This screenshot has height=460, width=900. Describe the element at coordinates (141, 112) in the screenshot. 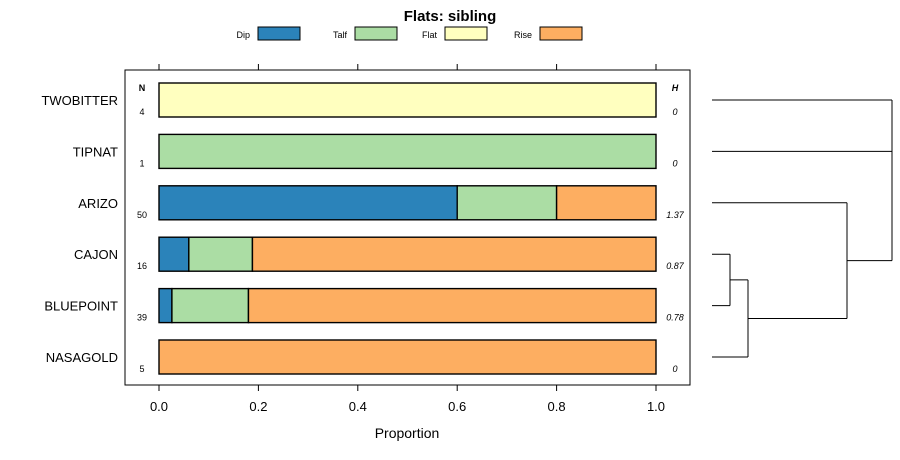

I see `n-value-twobitter: 4` at that location.